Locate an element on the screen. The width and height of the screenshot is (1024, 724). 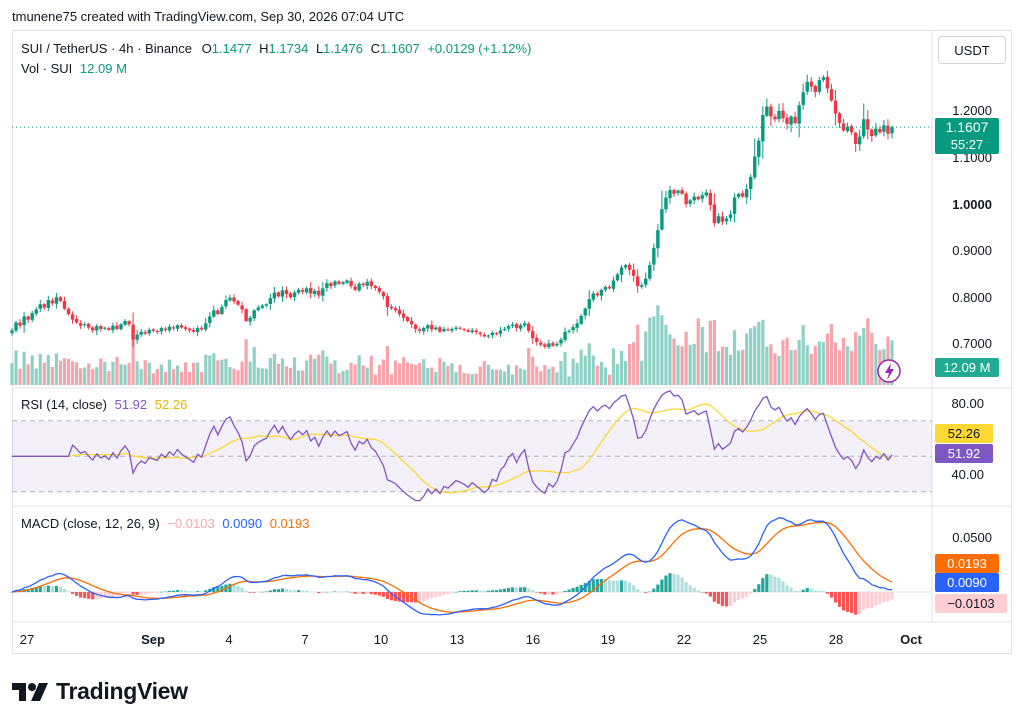
tradingview-logo: TradingView is located at coordinates (100, 691).